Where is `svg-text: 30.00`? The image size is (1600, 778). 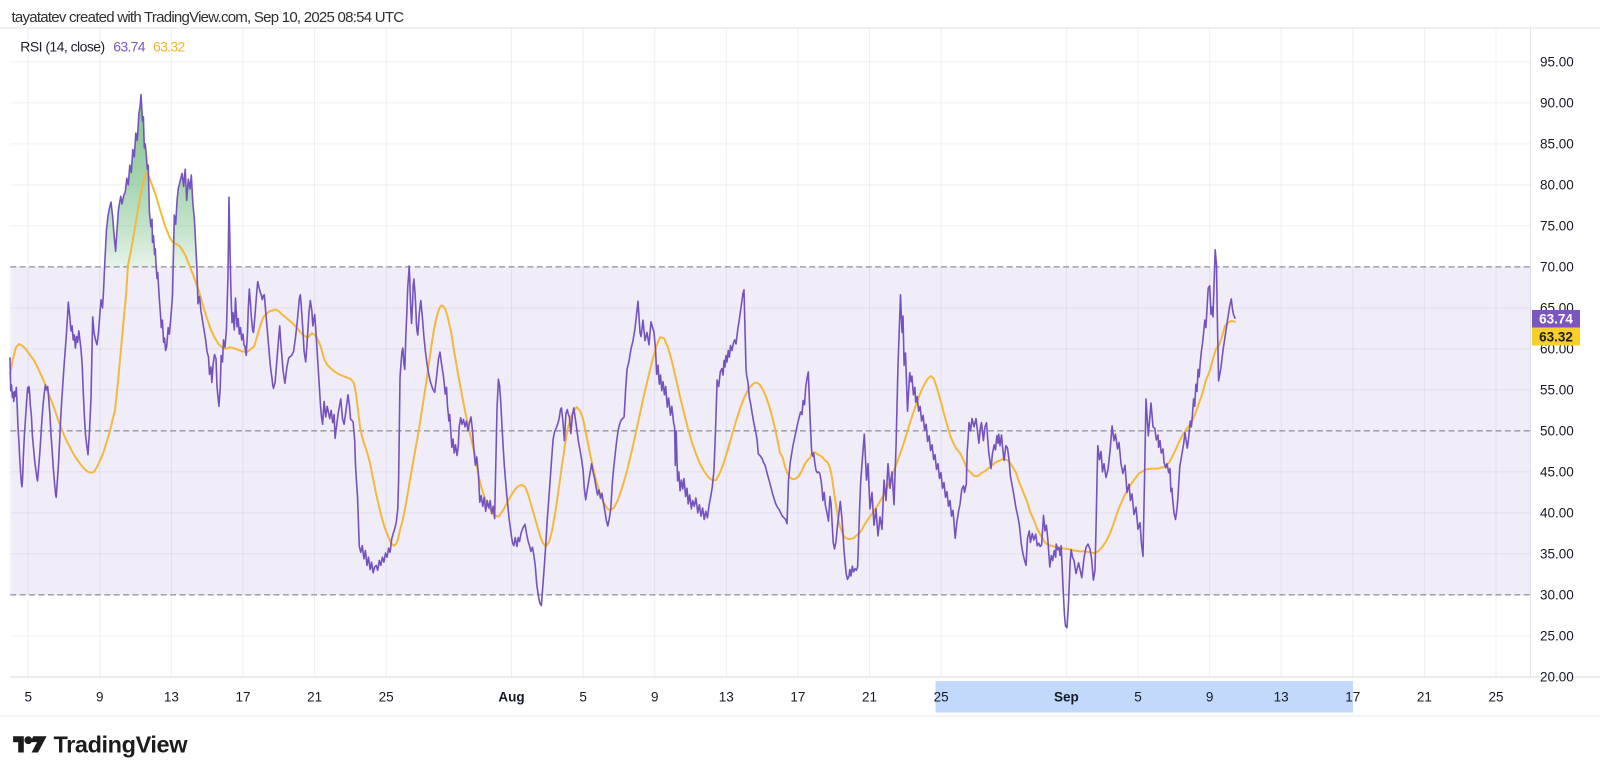
svg-text: 30.00 is located at coordinates (1557, 595).